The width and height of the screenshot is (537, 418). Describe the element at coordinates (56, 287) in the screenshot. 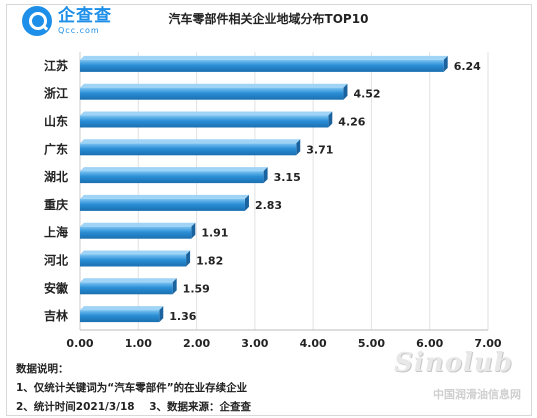

I see `category-label: 安徽` at that location.